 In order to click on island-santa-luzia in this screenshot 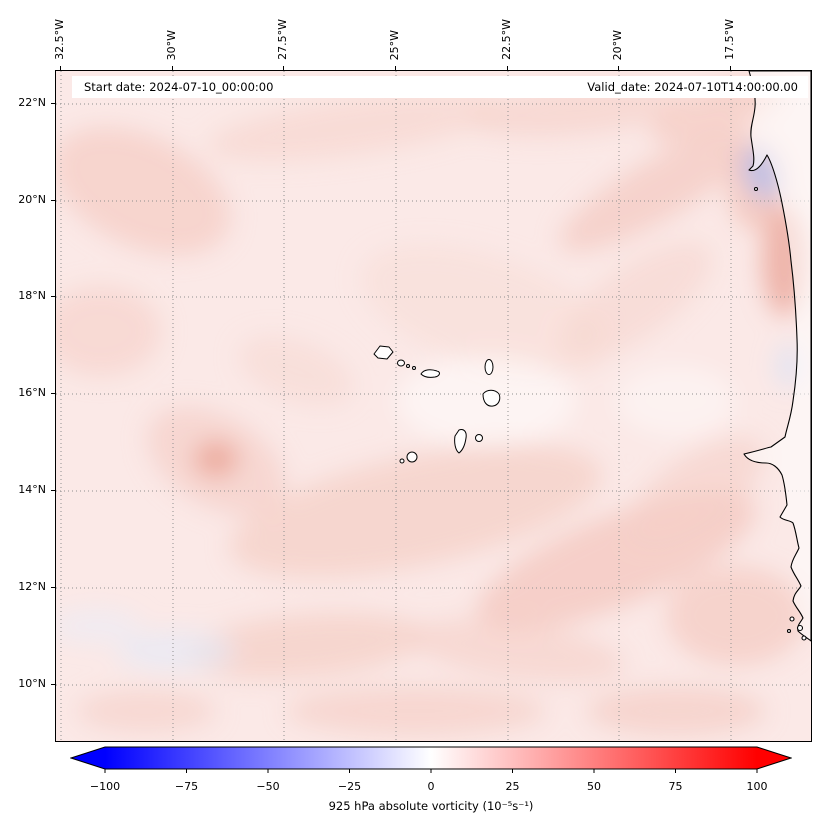, I will do `click(408, 366)`.